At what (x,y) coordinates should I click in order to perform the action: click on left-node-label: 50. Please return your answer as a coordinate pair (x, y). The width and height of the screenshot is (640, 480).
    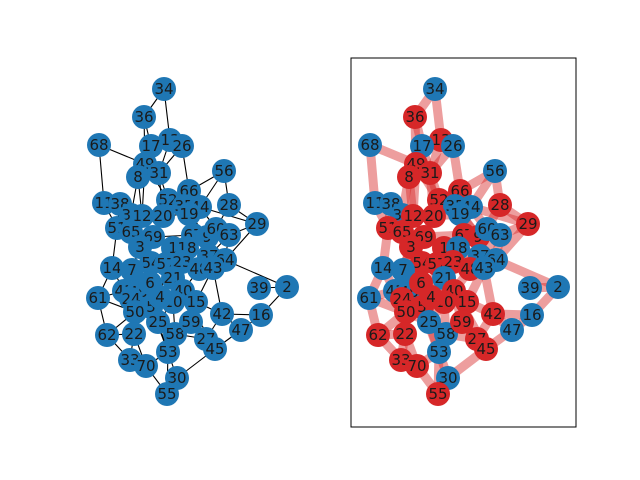
    Looking at the image, I should click on (134, 312).